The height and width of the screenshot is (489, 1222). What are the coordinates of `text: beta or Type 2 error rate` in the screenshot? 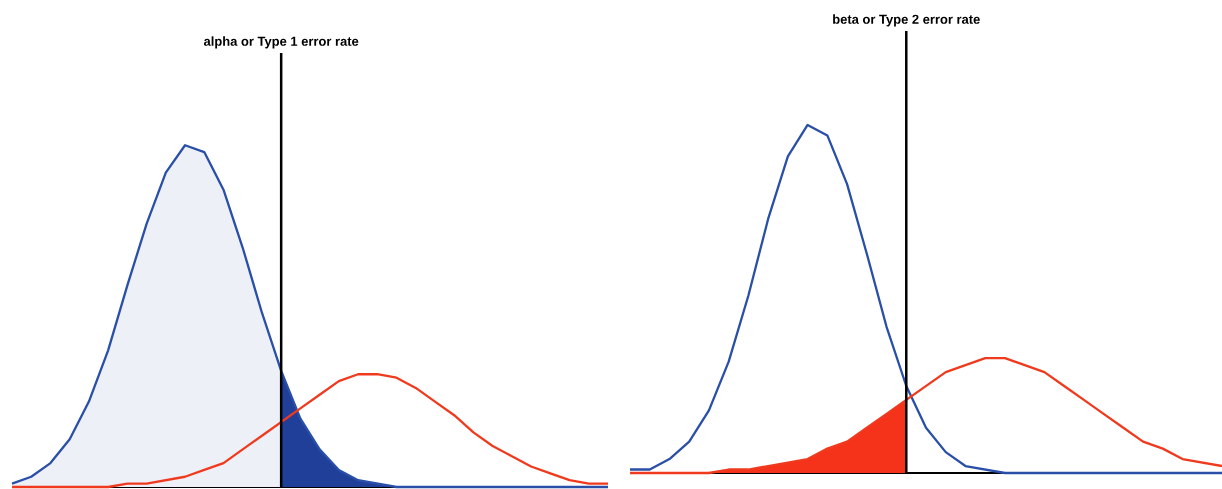 It's located at (906, 20).